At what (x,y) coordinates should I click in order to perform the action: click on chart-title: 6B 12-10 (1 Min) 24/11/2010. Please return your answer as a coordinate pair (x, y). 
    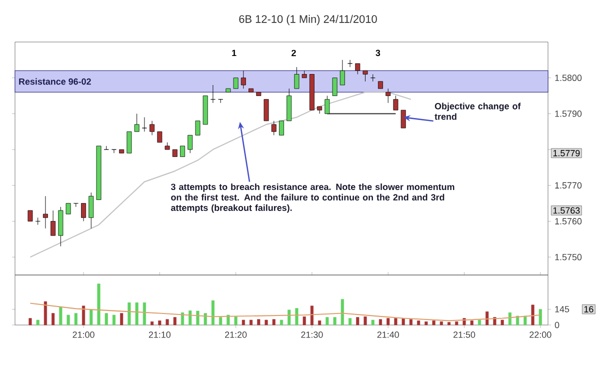
    Looking at the image, I should click on (308, 20).